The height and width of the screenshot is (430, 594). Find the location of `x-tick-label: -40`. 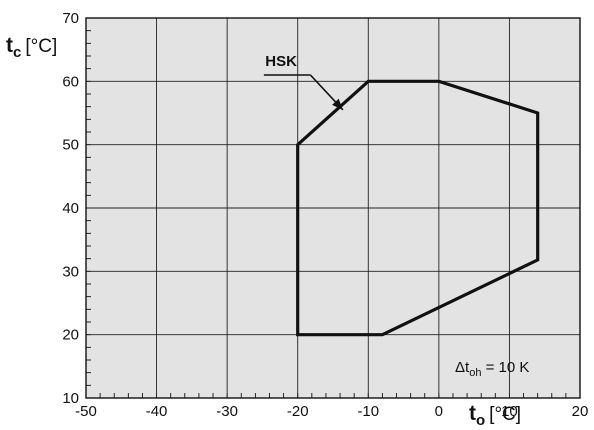

x-tick-label: -40 is located at coordinates (157, 411).